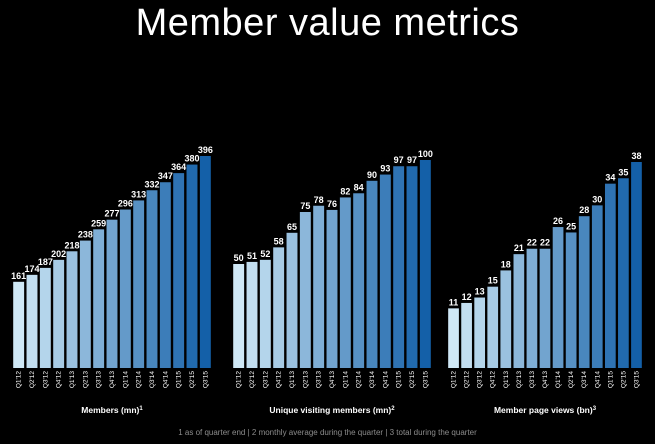 The width and height of the screenshot is (655, 444). What do you see at coordinates (319, 200) in the screenshot?
I see `data-label: 78` at bounding box center [319, 200].